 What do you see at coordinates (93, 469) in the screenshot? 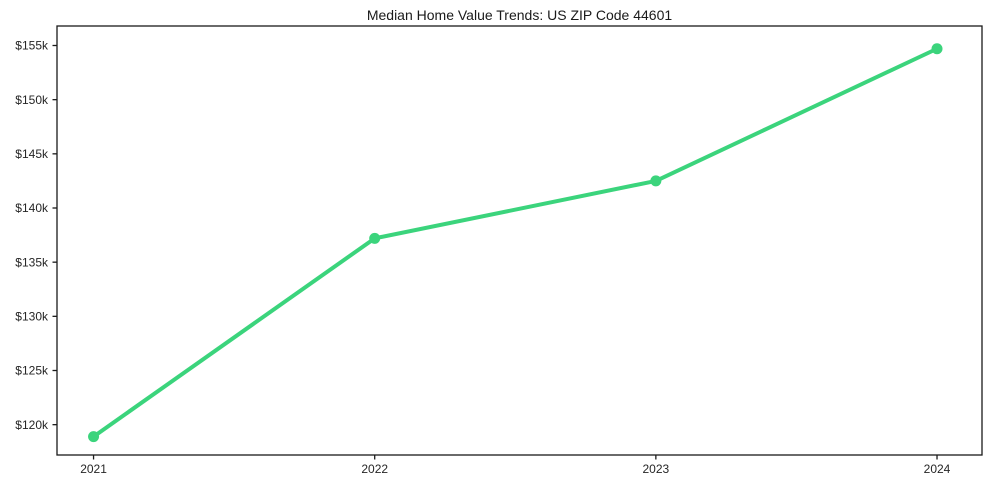
I see `x-tick-label: 2021` at bounding box center [93, 469].